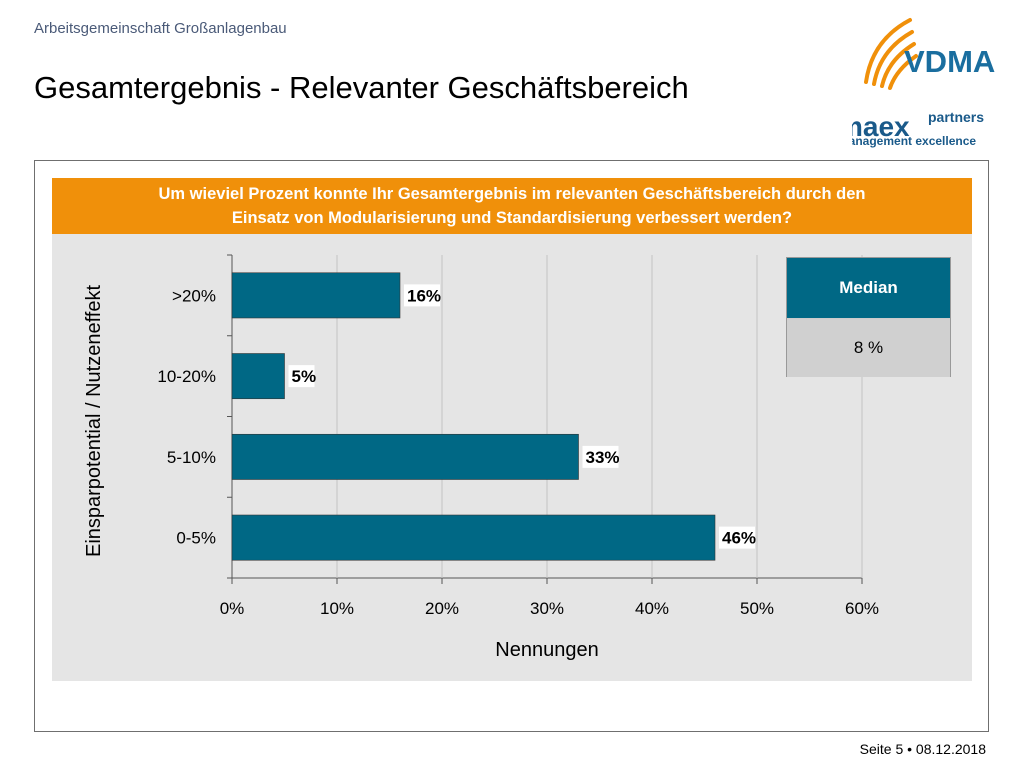 The image size is (1024, 768). I want to click on x-tick-label: 20%, so click(442, 608).